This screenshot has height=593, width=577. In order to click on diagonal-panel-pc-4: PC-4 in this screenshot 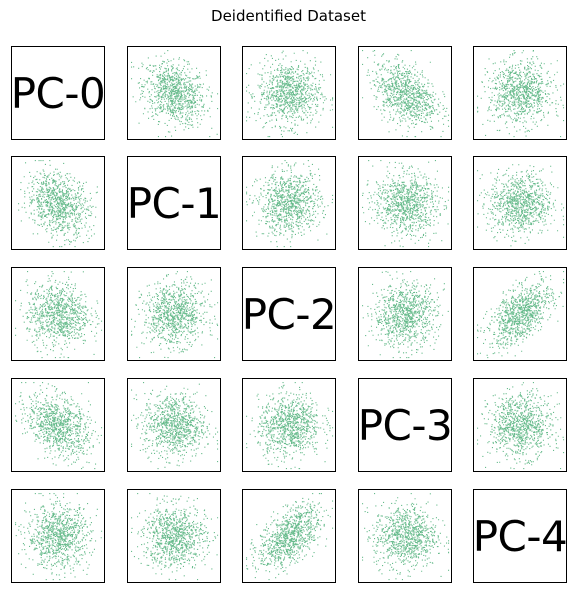, I will do `click(520, 536)`.